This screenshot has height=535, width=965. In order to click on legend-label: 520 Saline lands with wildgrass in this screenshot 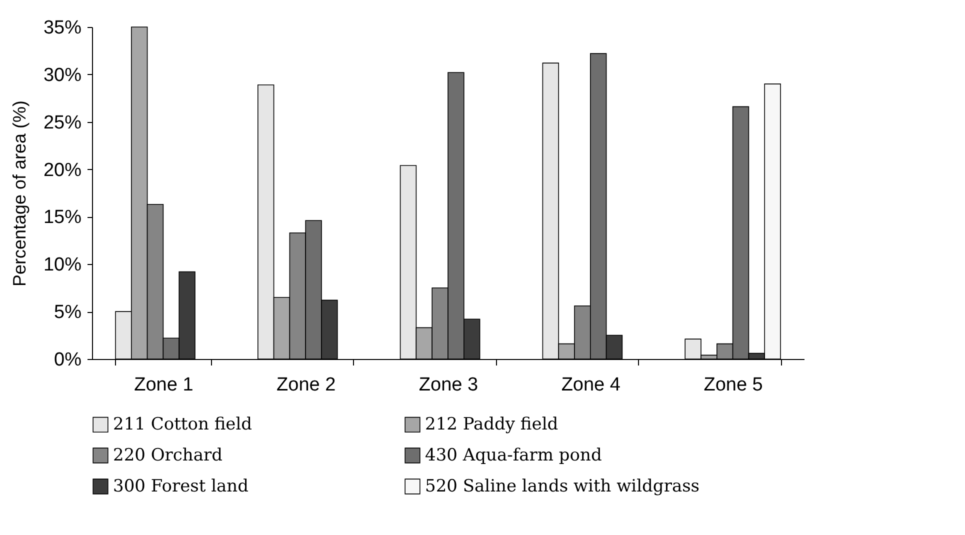, I will do `click(562, 486)`.